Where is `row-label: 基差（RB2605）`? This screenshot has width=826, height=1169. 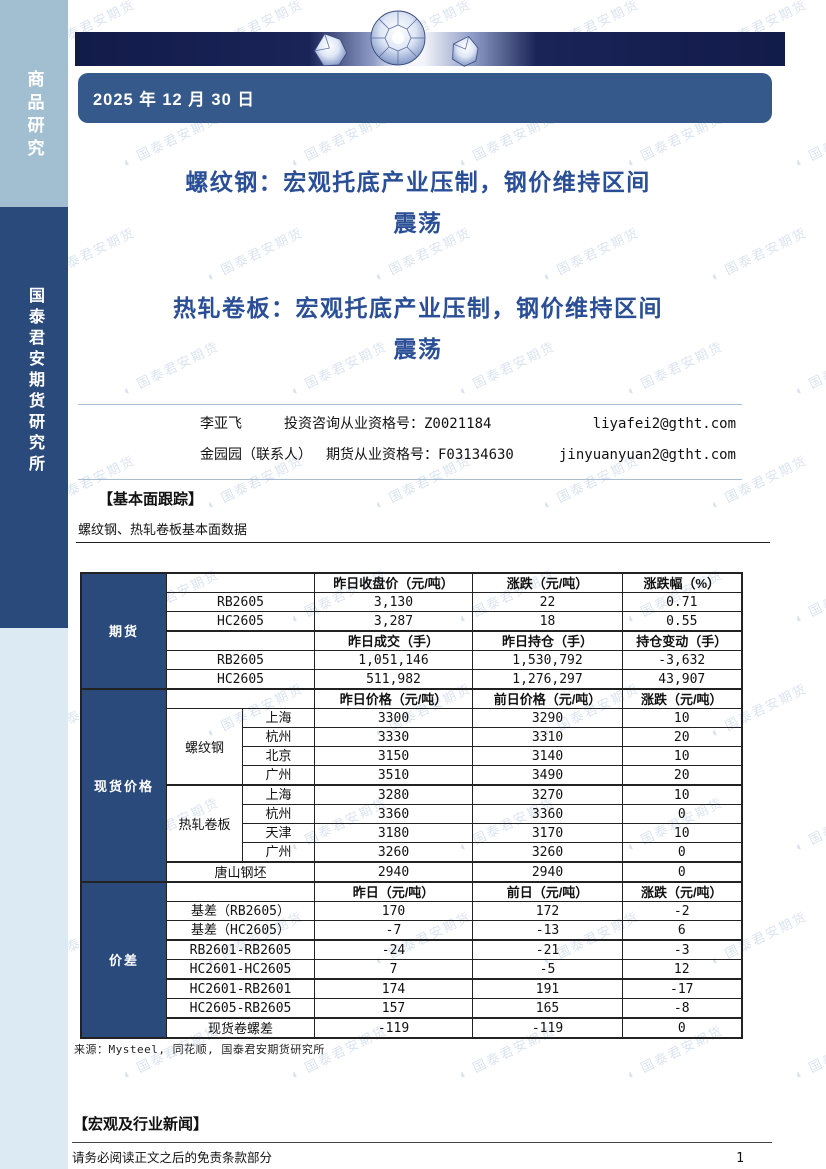 row-label: 基差（RB2605） is located at coordinates (240, 911).